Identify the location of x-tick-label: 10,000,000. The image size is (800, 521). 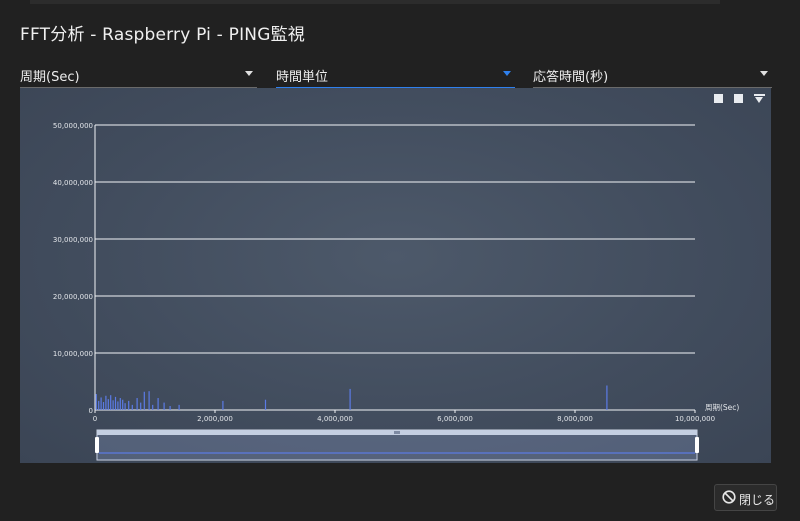
(695, 419).